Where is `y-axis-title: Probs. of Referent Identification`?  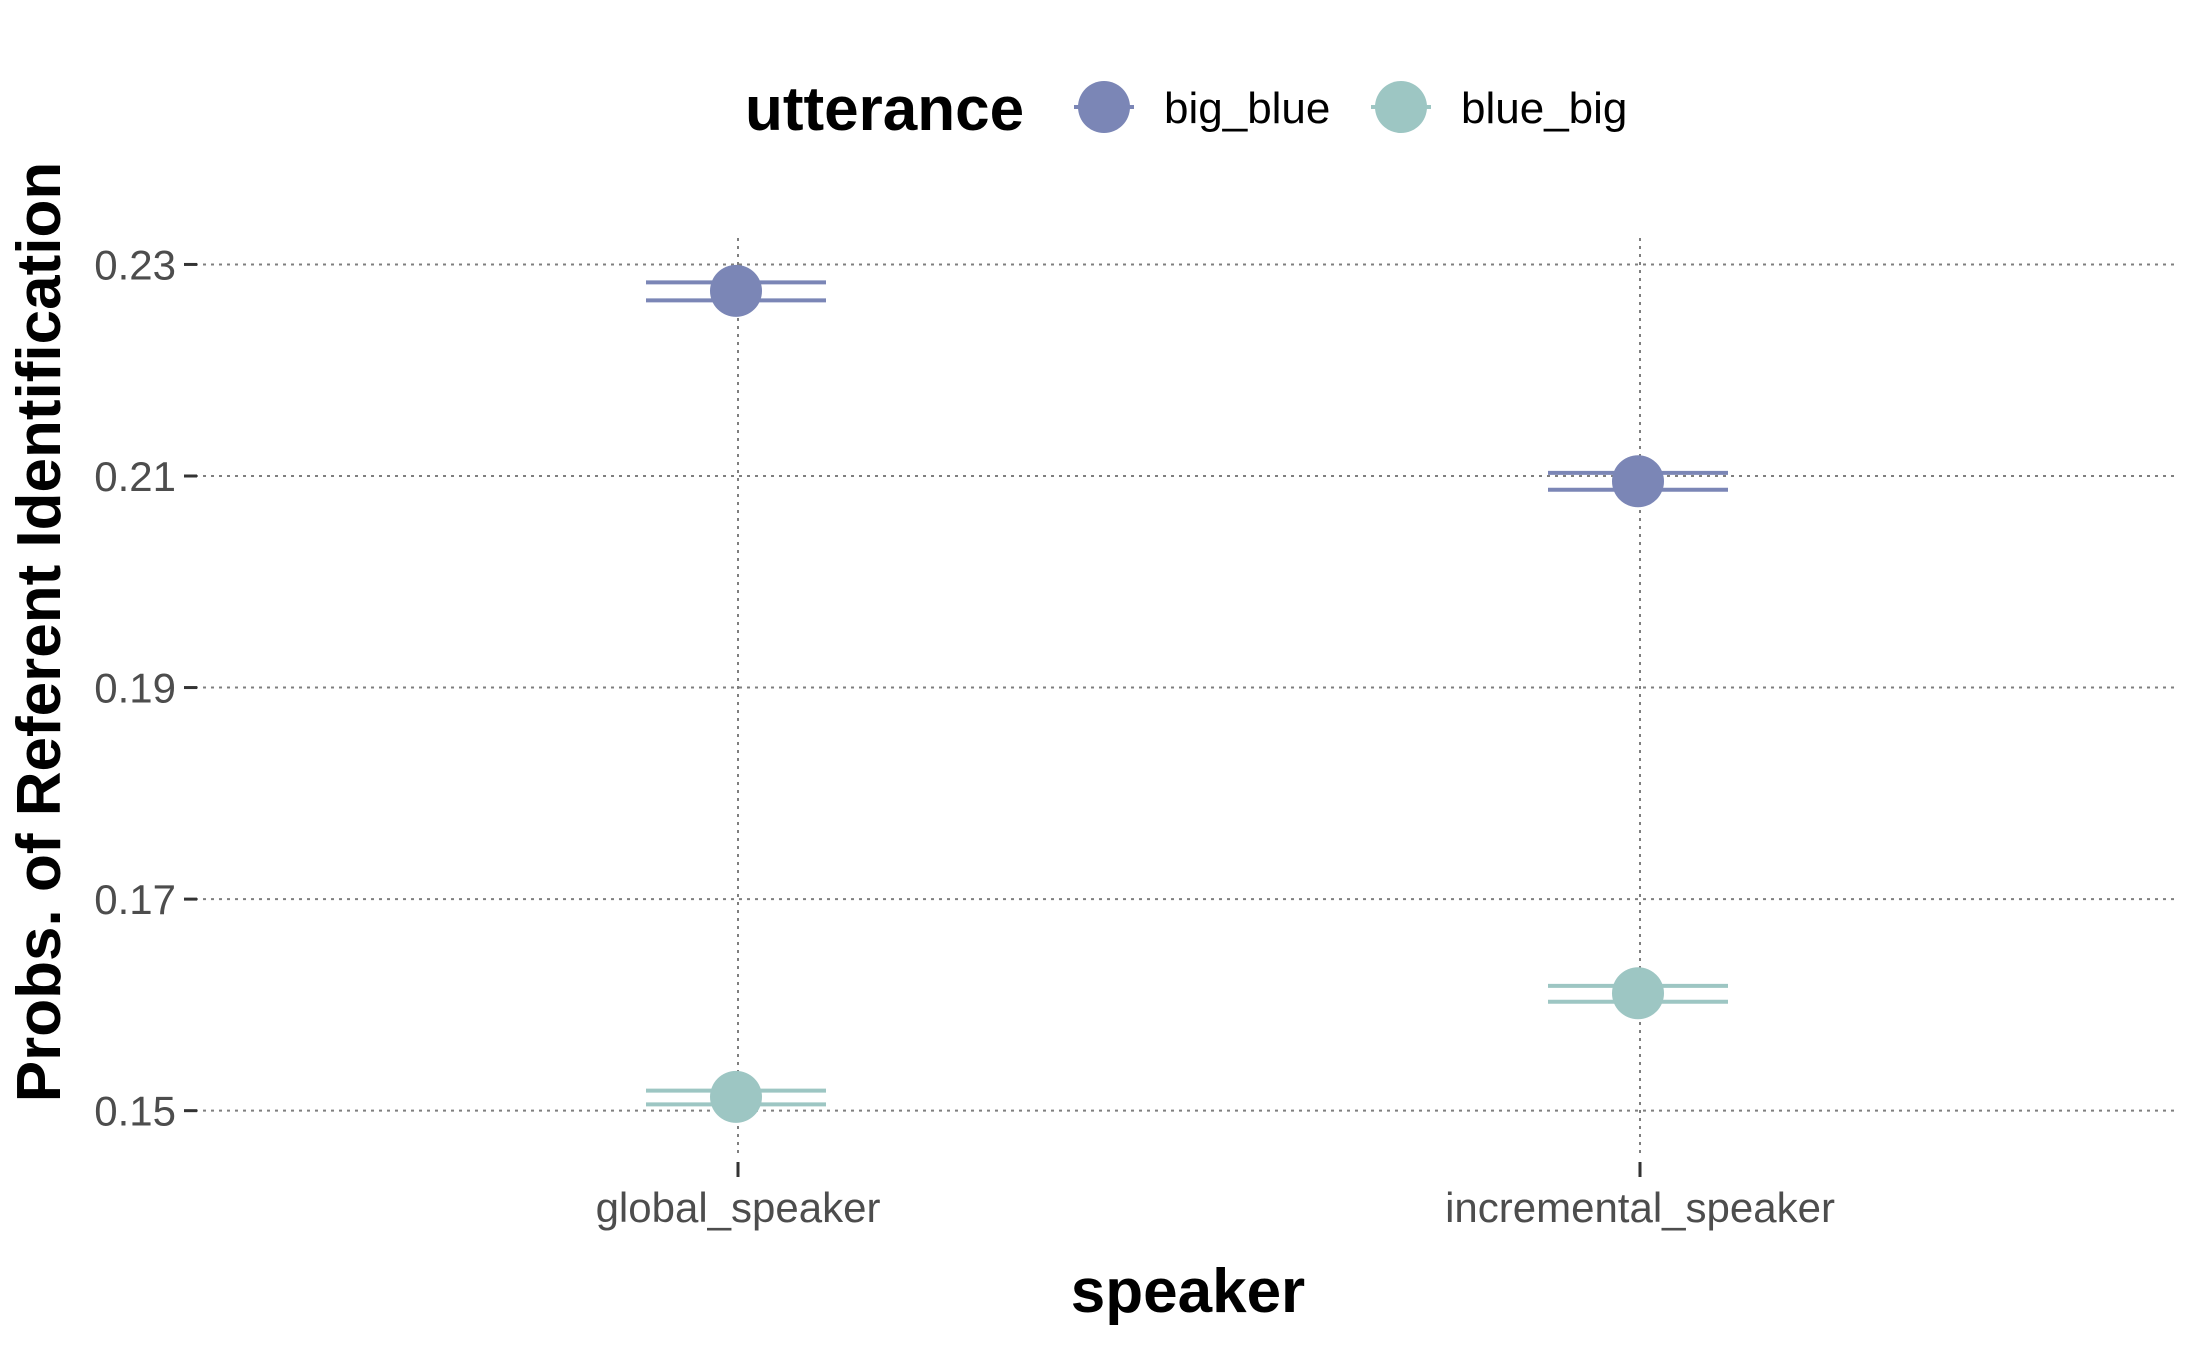
y-axis-title: Probs. of Referent Identification is located at coordinates (39, 632).